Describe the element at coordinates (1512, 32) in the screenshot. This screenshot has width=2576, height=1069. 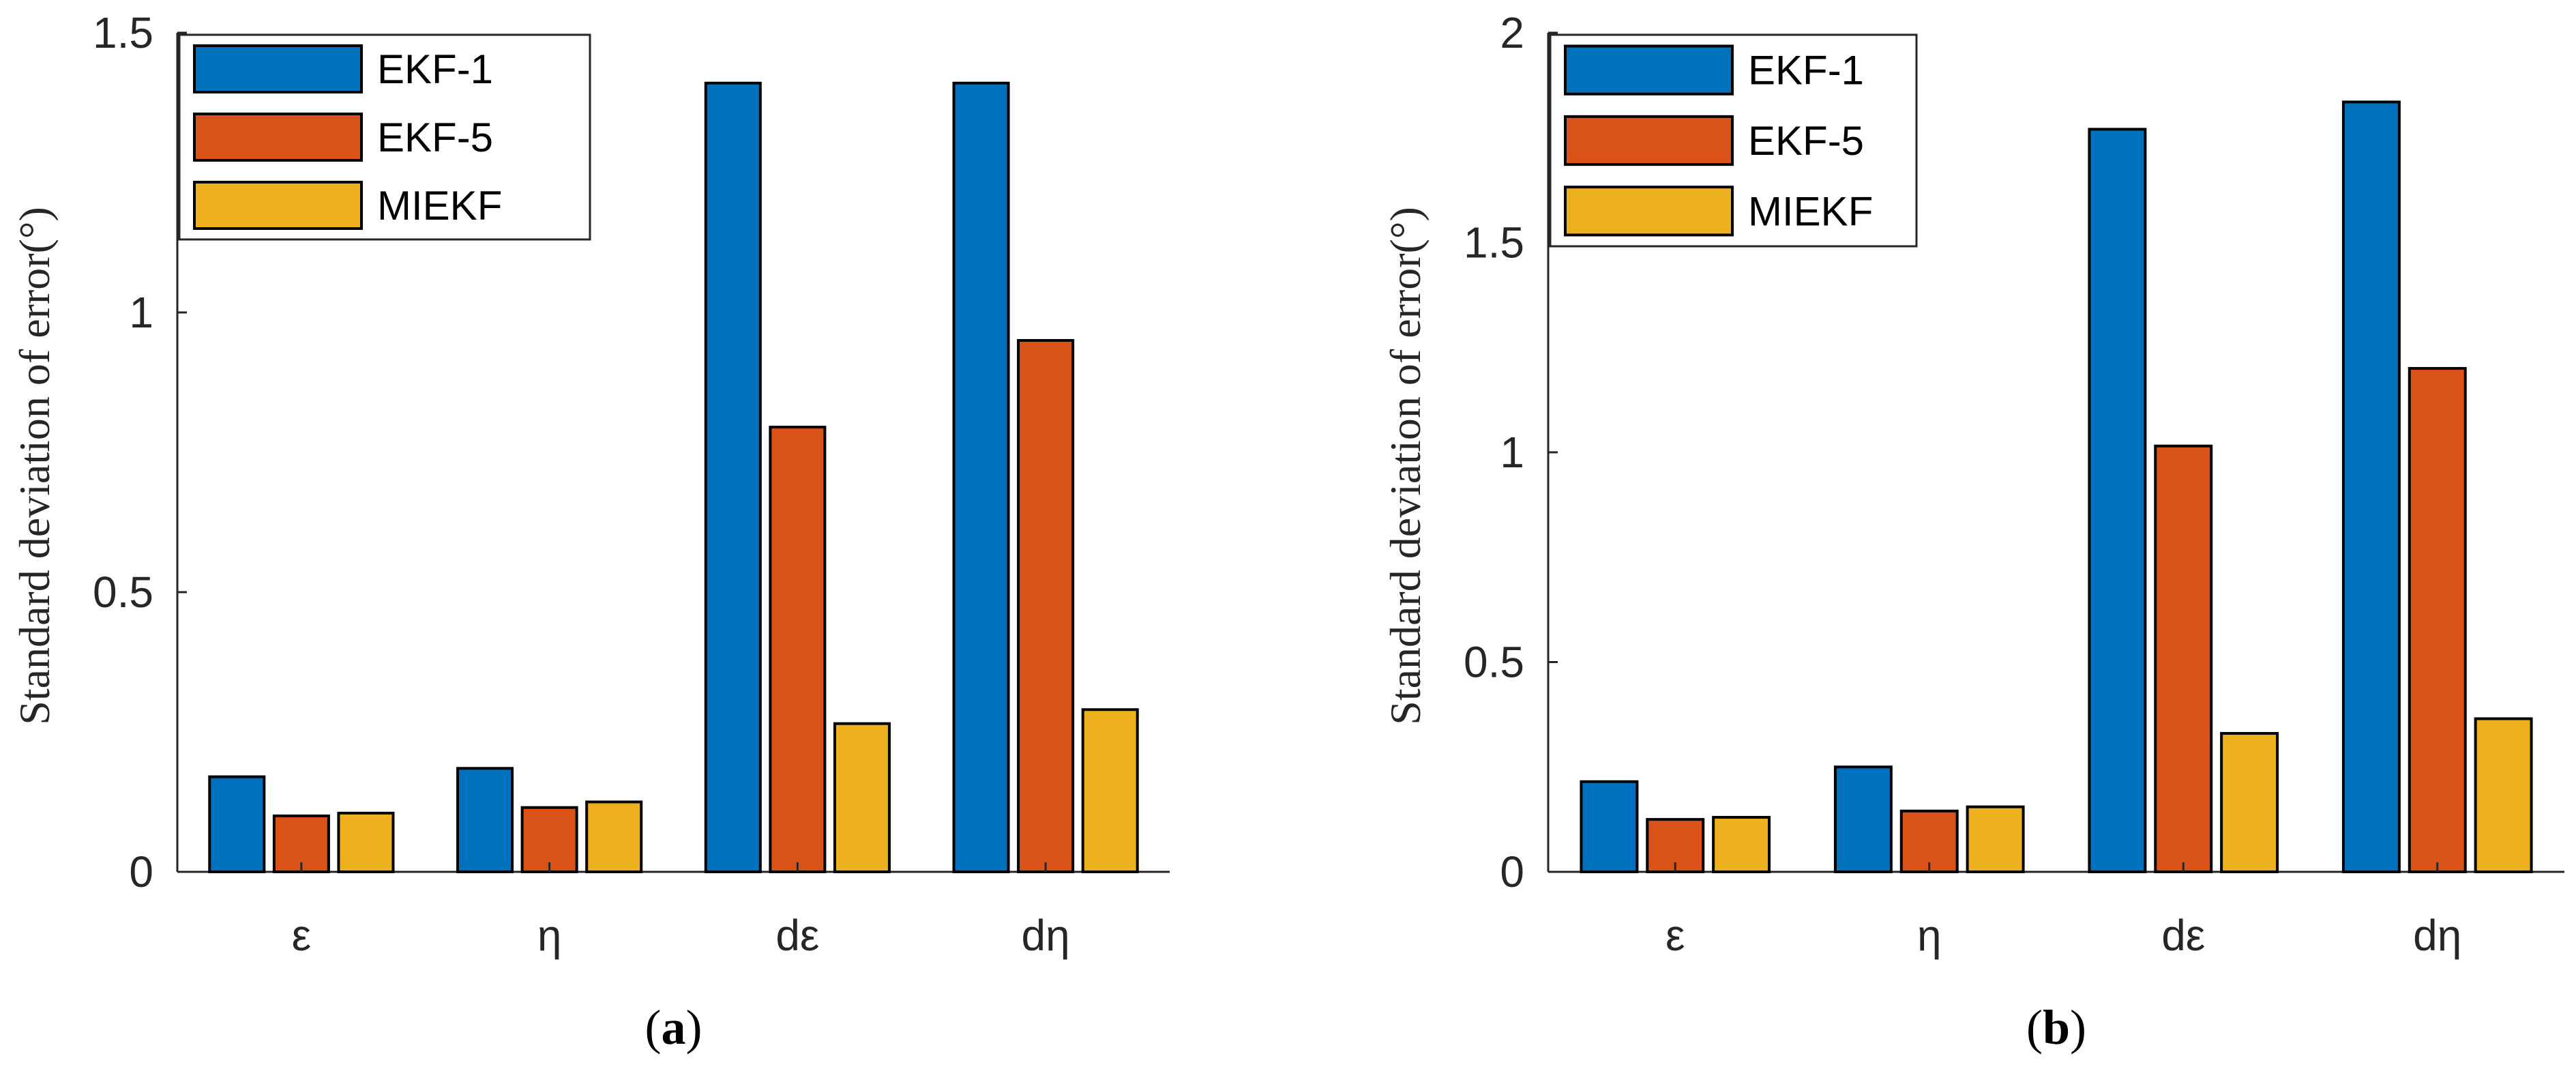
I see `y-tick-label: 2` at that location.